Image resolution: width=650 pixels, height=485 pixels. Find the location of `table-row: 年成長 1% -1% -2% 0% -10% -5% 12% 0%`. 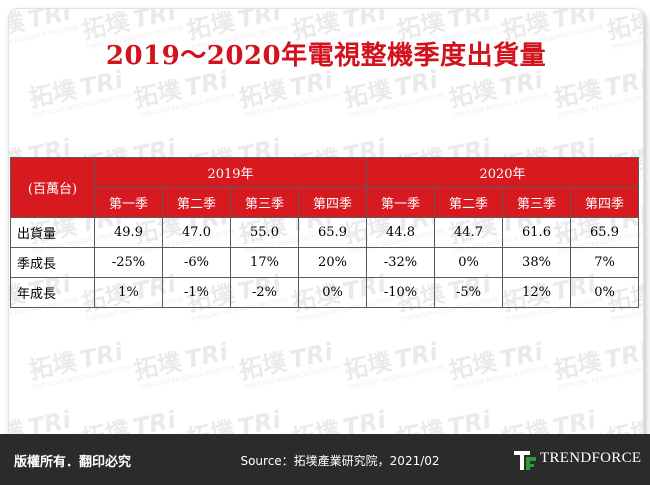

table-row: 年成長 1% -1% -2% 0% -10% -5% 12% 0% is located at coordinates (324, 292).